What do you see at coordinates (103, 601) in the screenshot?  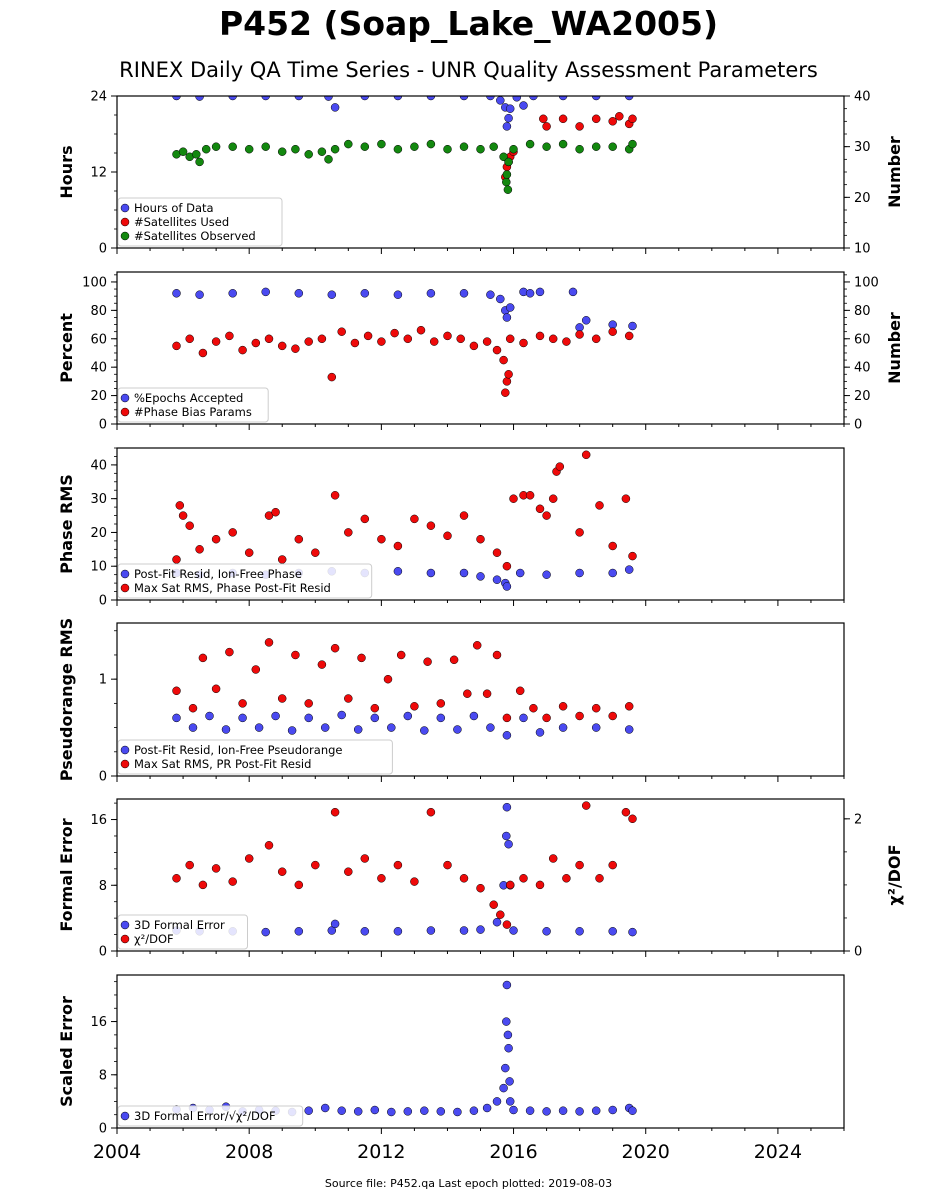 I see `y-tick-label: 0` at bounding box center [103, 601].